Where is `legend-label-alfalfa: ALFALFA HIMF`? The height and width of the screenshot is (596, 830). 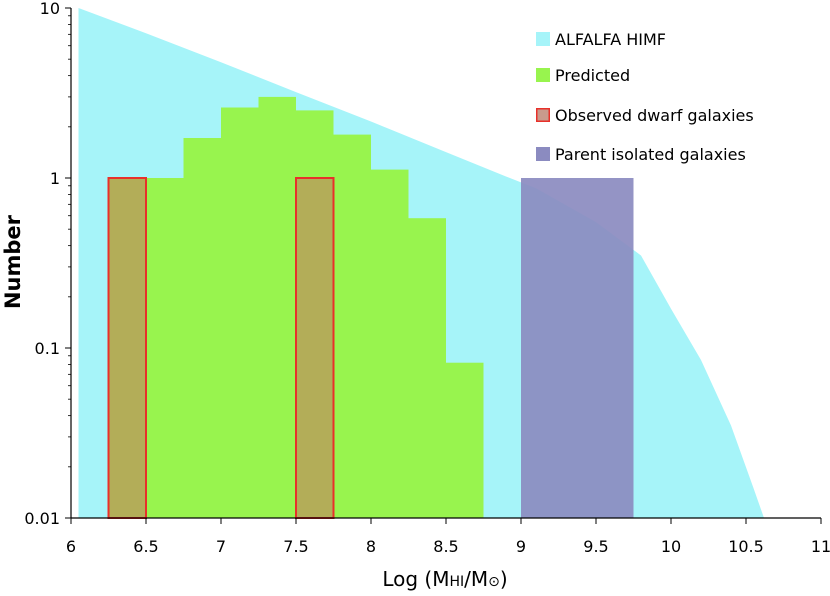
legend-label-alfalfa: ALFALFA HIMF is located at coordinates (610, 39).